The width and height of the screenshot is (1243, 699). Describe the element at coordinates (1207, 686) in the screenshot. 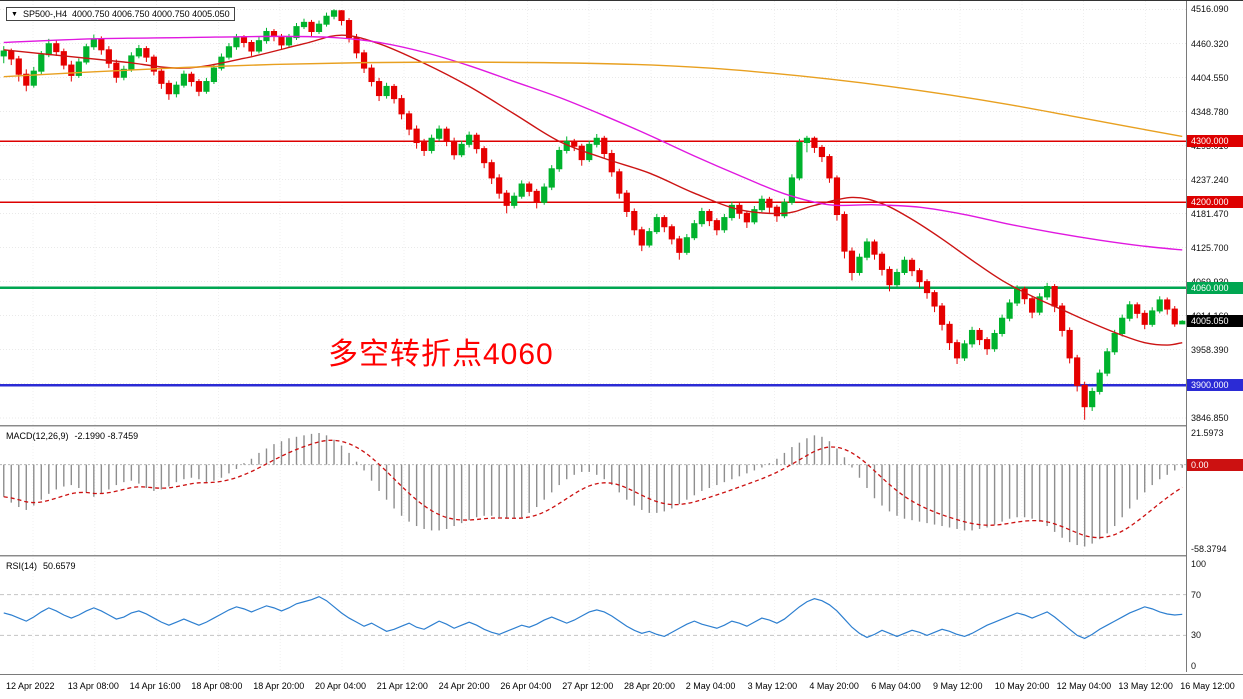

I see `time-axis-label: 16 May 12:00` at that location.